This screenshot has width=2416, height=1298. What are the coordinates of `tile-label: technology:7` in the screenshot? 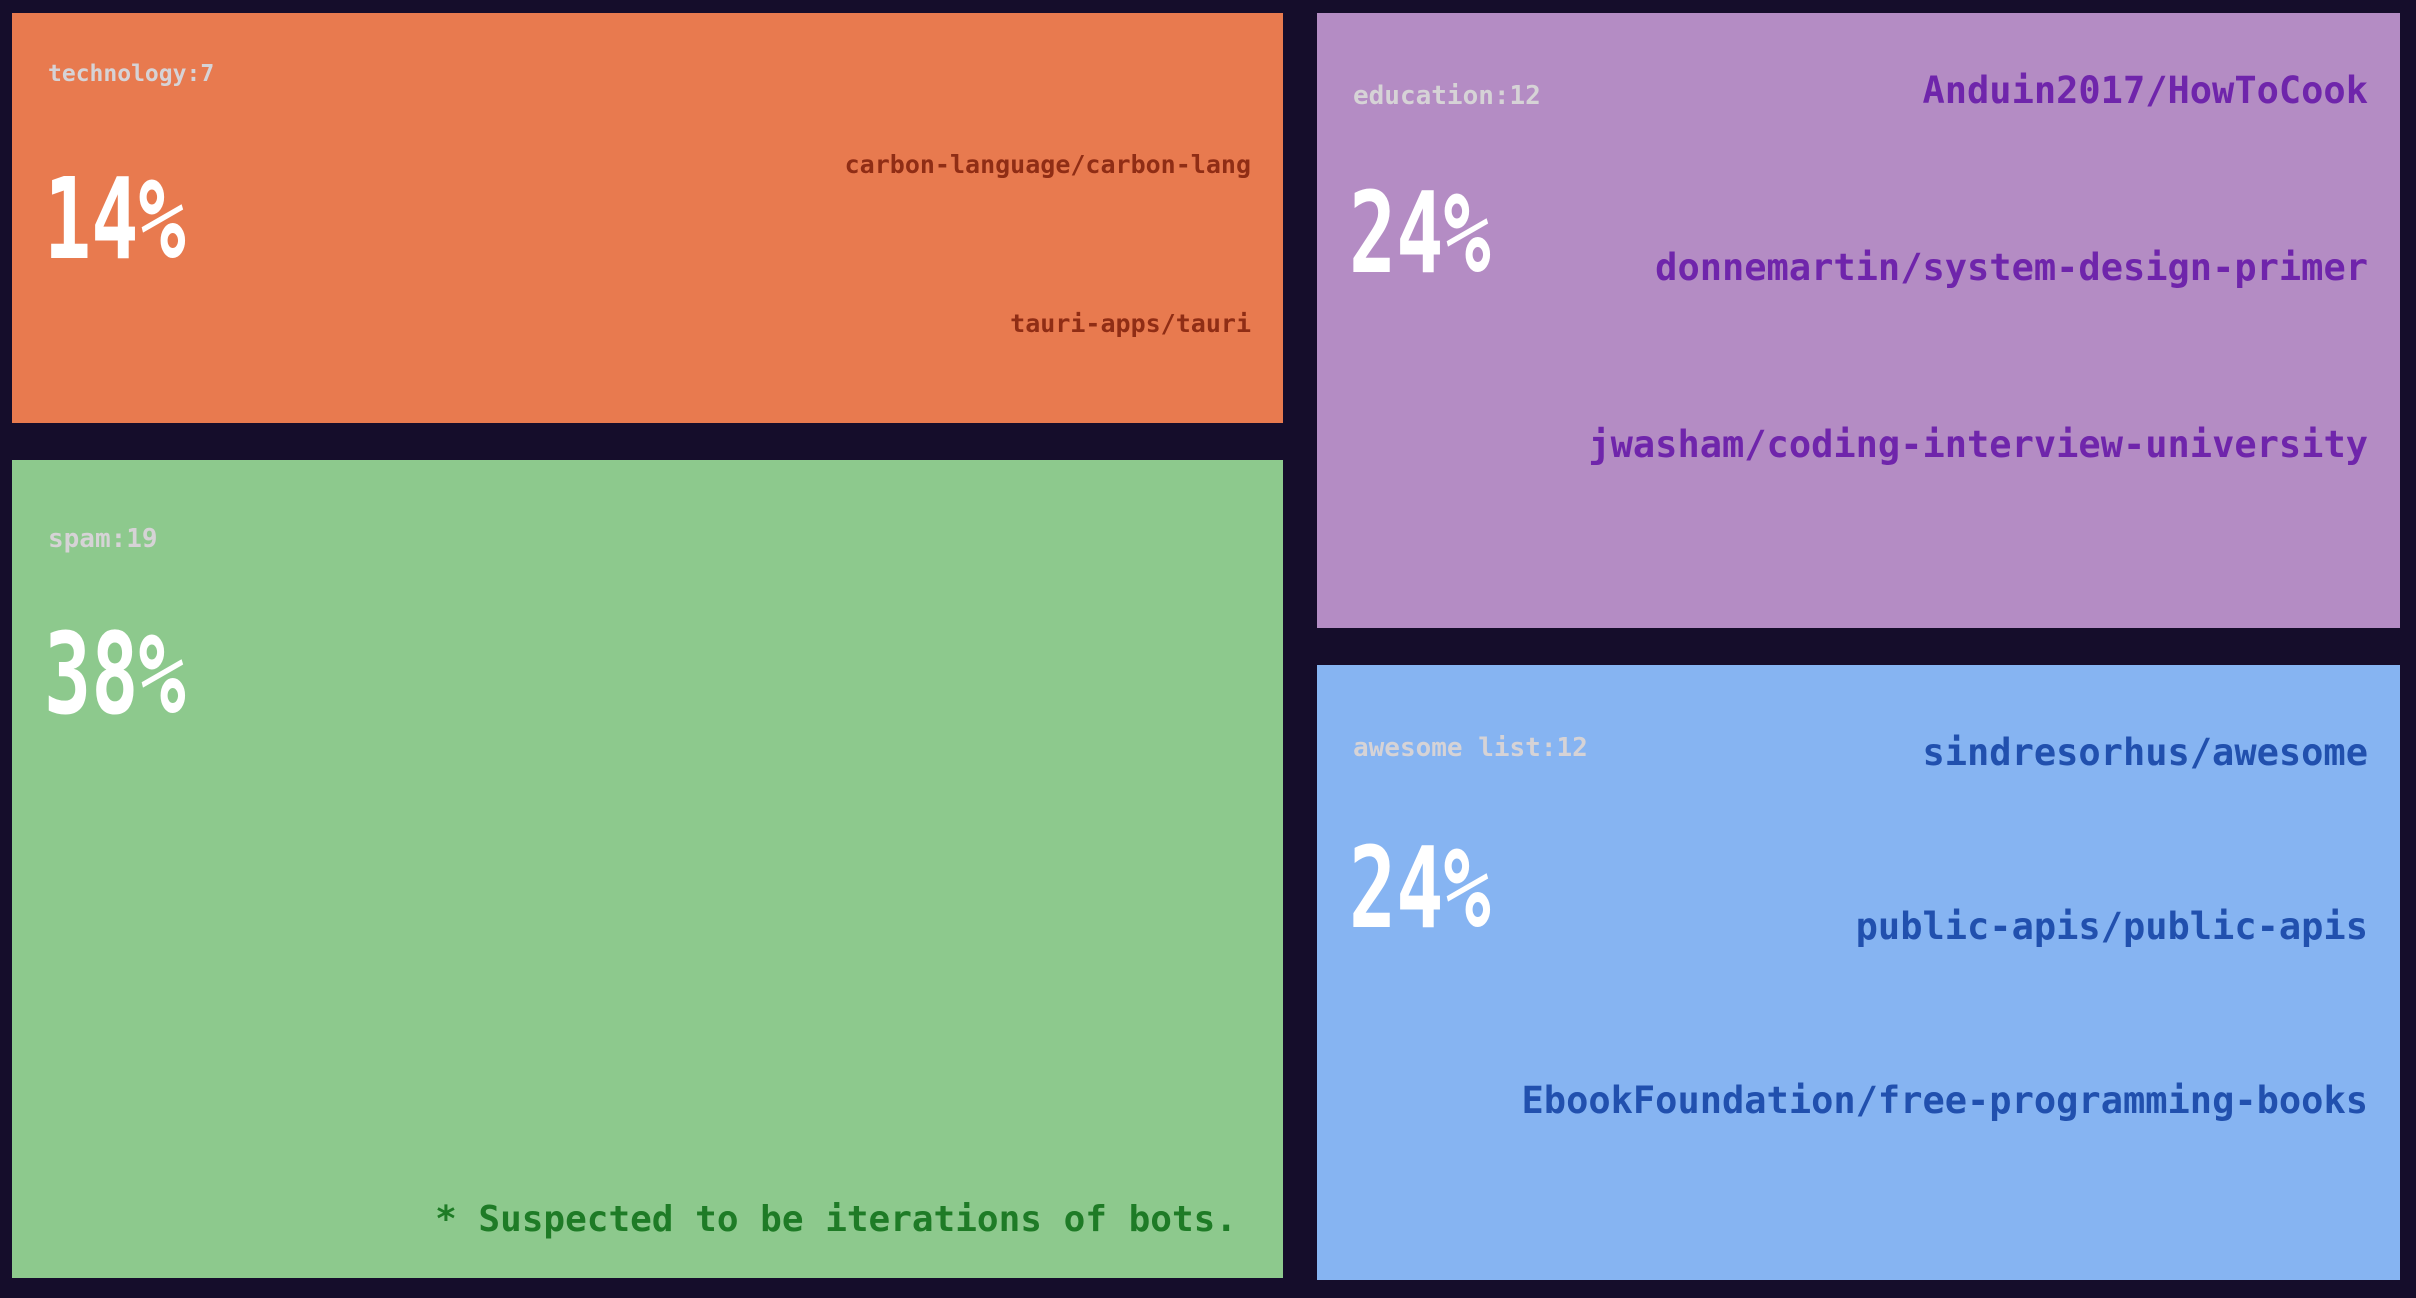 It's located at (131, 74).